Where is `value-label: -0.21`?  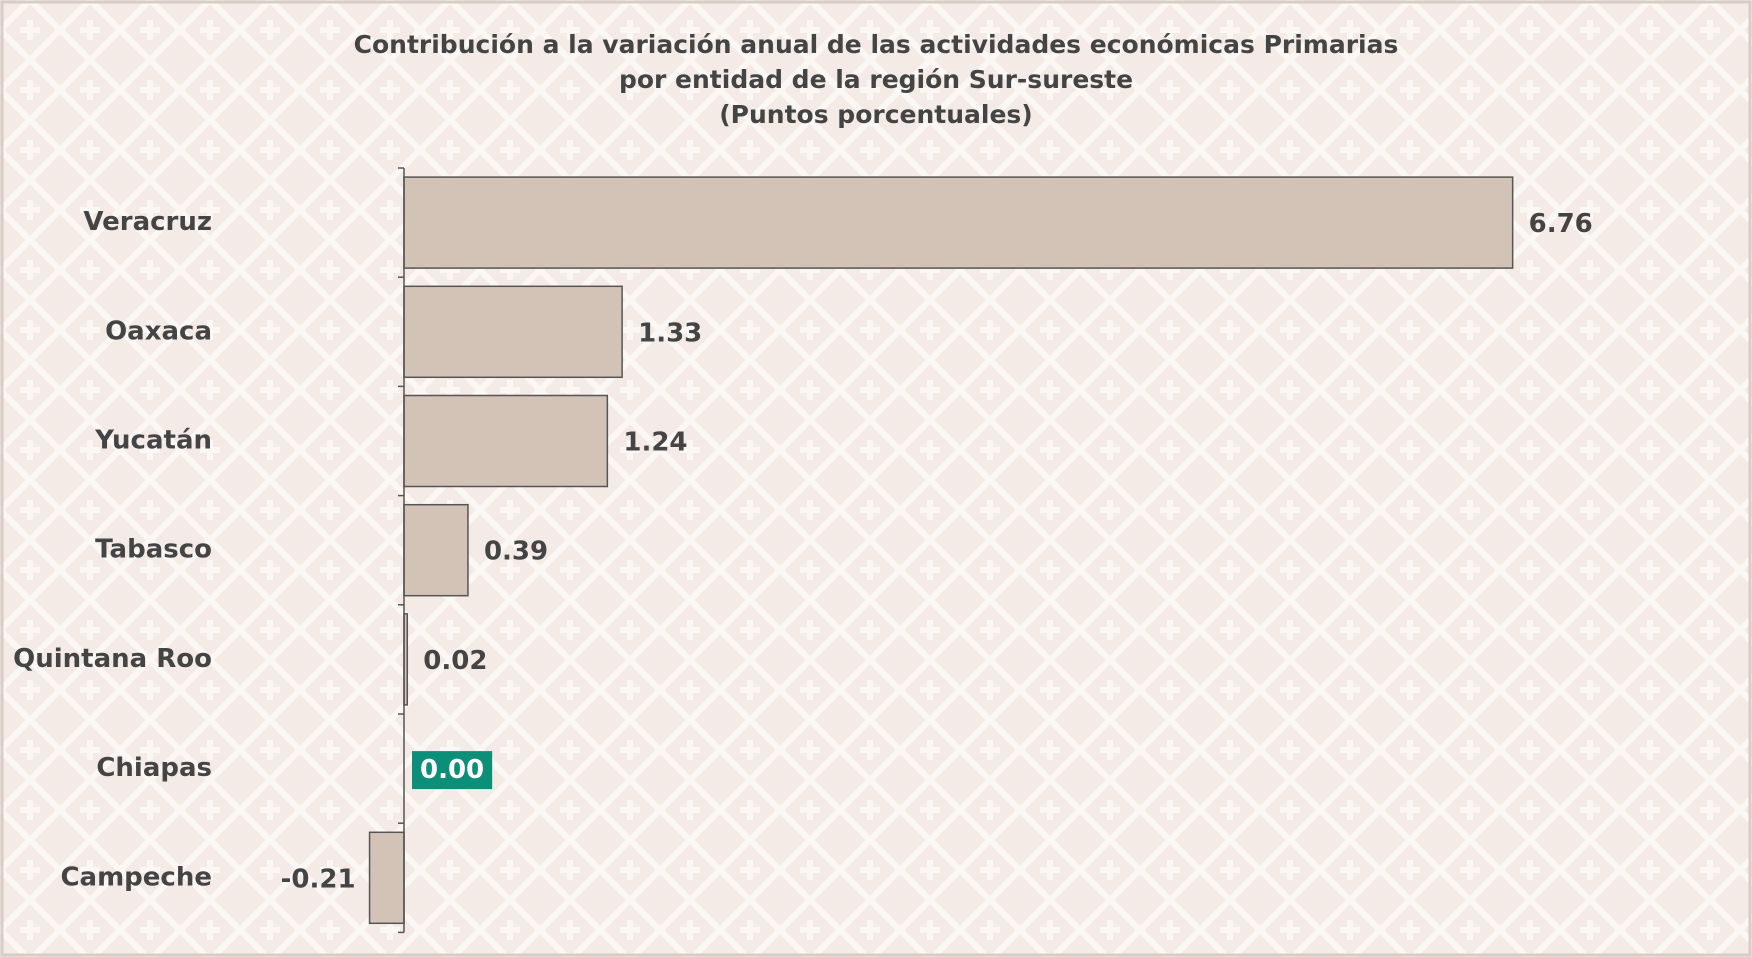 value-label: -0.21 is located at coordinates (318, 879).